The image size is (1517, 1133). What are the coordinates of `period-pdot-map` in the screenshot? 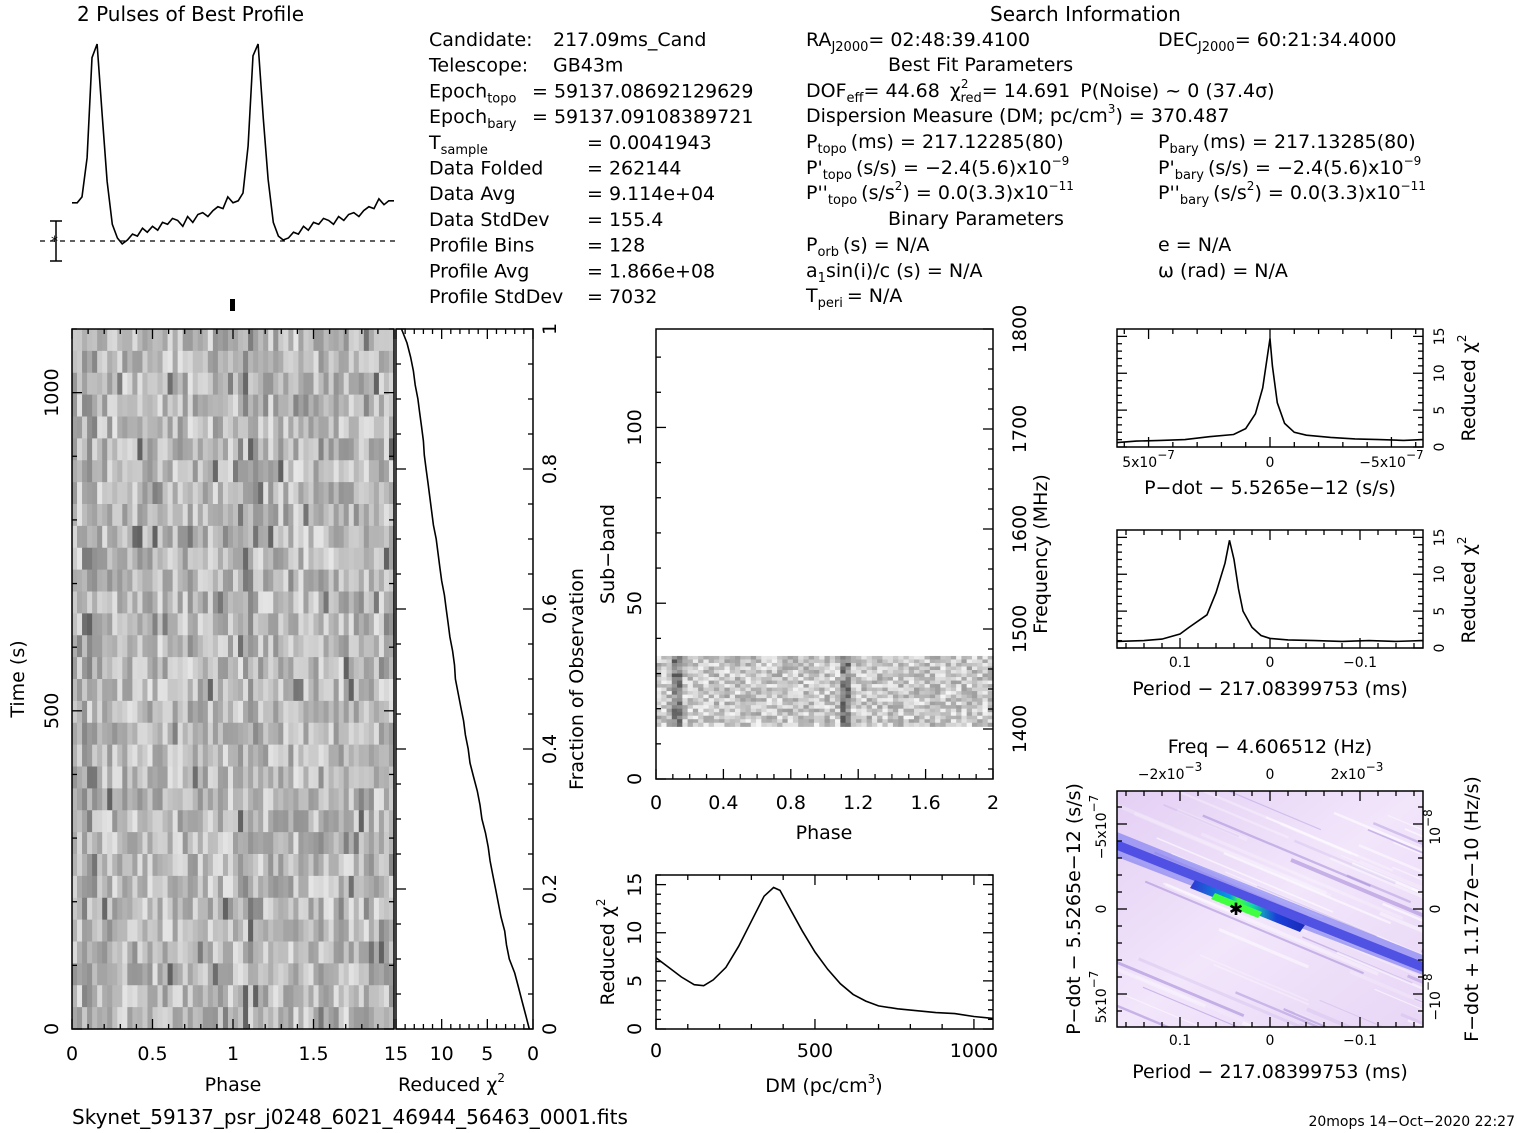 It's located at (1270, 909).